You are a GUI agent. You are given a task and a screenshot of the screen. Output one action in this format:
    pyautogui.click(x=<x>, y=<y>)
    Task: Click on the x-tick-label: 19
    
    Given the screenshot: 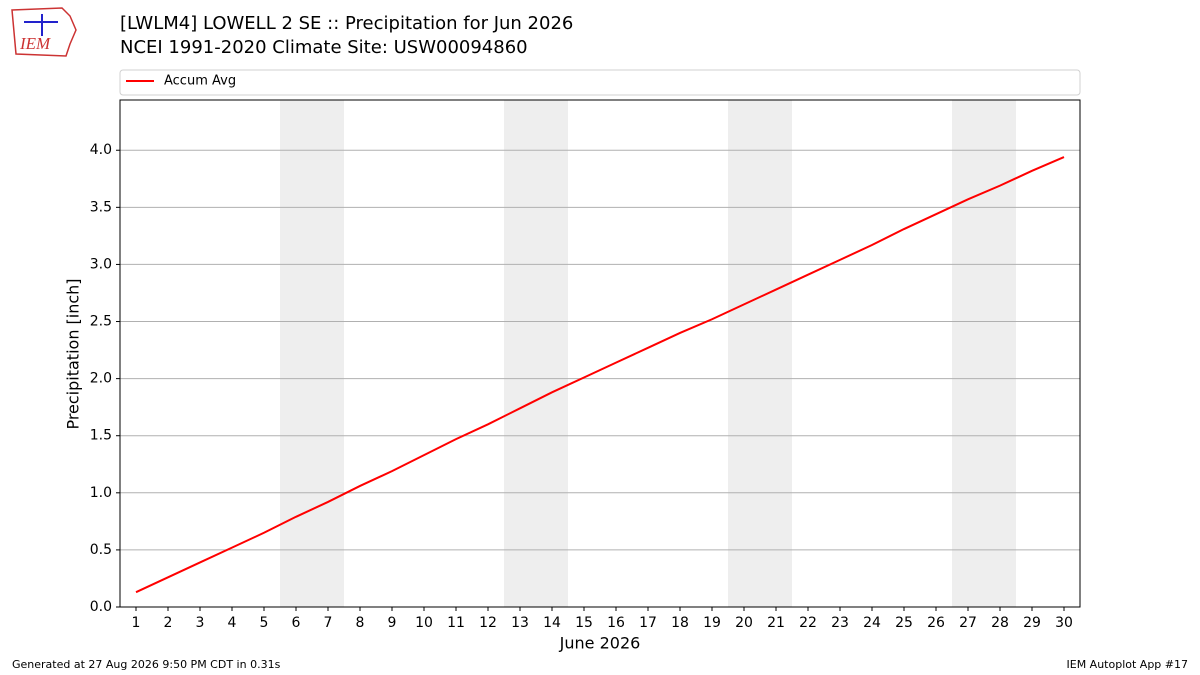 What is the action you would take?
    pyautogui.click(x=712, y=623)
    